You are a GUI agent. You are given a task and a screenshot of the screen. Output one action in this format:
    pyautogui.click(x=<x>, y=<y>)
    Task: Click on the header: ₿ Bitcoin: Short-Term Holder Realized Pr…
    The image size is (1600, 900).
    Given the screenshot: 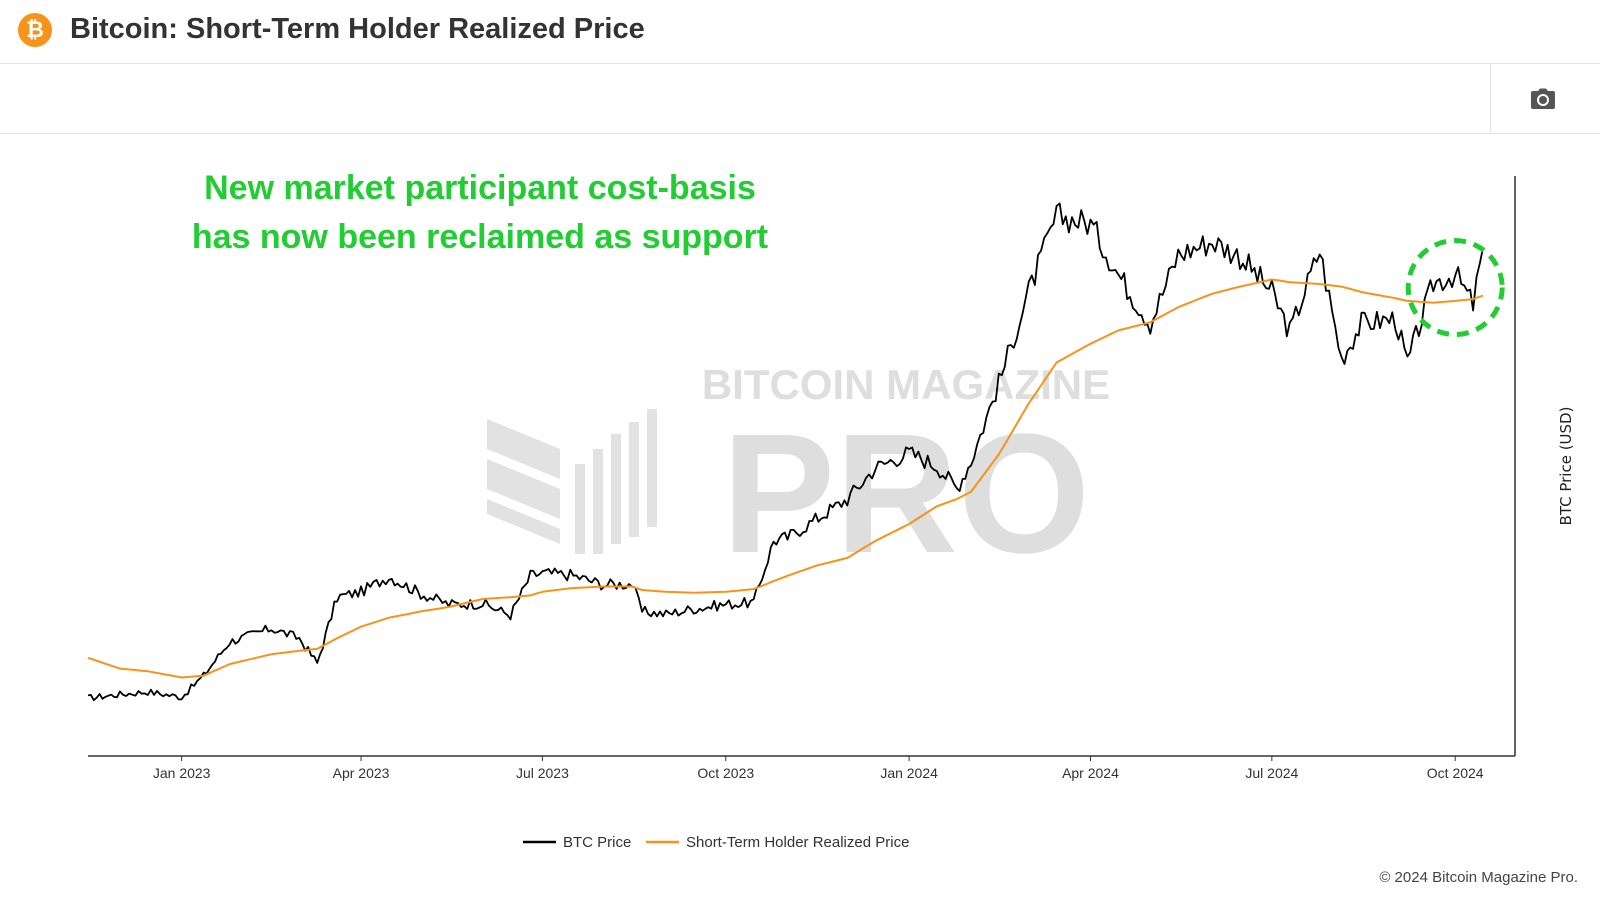 What is the action you would take?
    pyautogui.click(x=800, y=32)
    